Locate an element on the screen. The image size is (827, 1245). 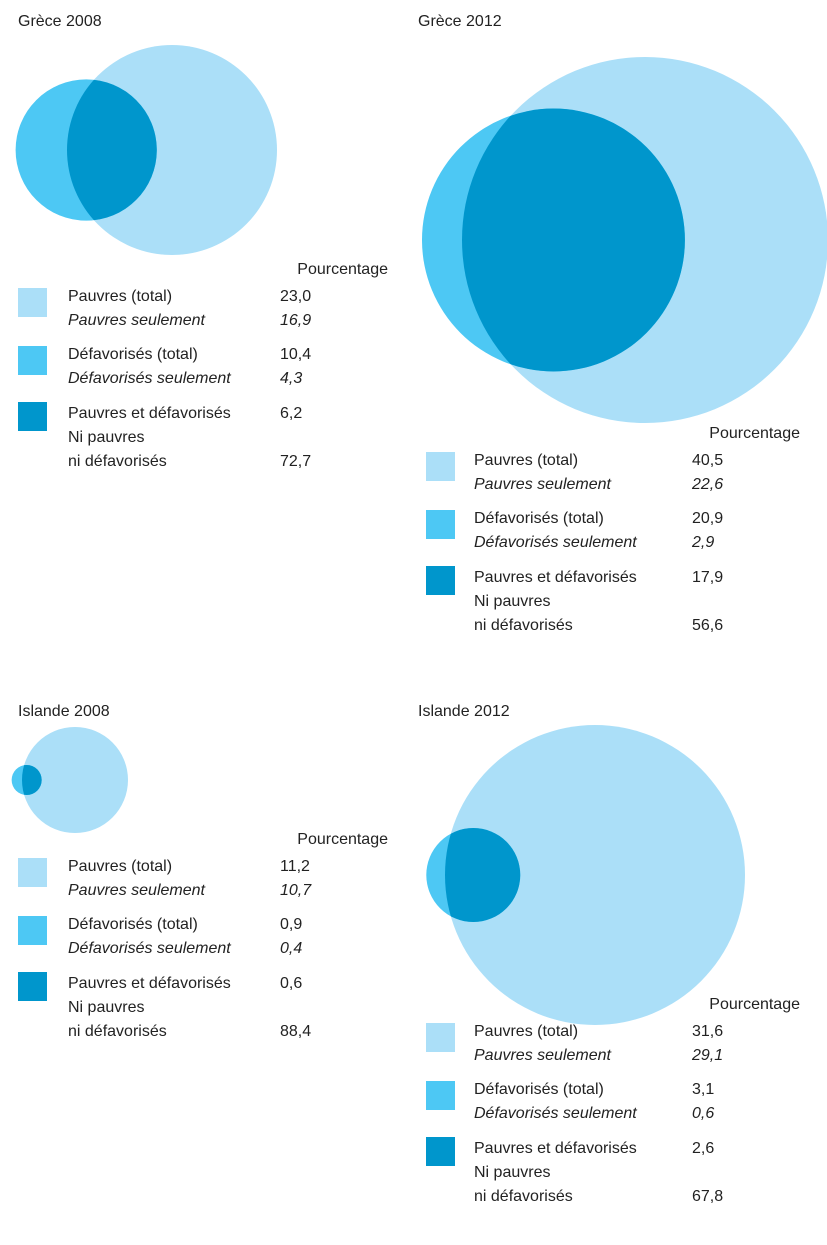
value-label: 16,9 is located at coordinates (295, 320).